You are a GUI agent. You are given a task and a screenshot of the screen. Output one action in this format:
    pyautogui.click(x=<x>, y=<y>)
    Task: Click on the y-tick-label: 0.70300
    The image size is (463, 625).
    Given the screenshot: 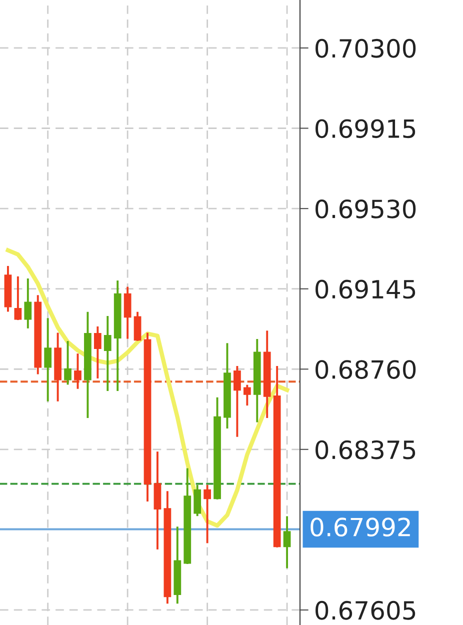 What is the action you would take?
    pyautogui.click(x=366, y=48)
    